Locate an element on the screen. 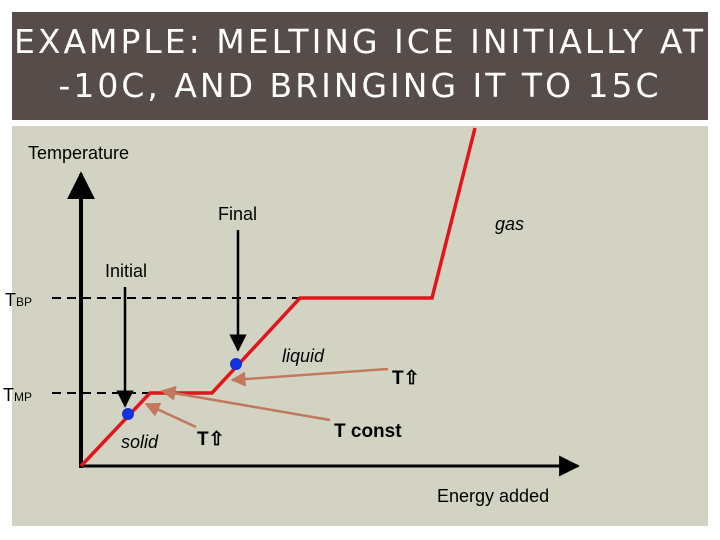  boiling-point-label: TBP is located at coordinates (18, 300).